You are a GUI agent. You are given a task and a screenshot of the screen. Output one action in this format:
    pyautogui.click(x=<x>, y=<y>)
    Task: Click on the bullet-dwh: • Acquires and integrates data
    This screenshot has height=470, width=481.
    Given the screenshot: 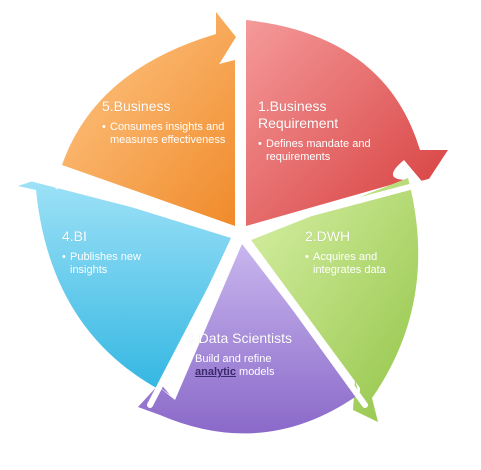 What is the action you would take?
    pyautogui.click(x=360, y=264)
    